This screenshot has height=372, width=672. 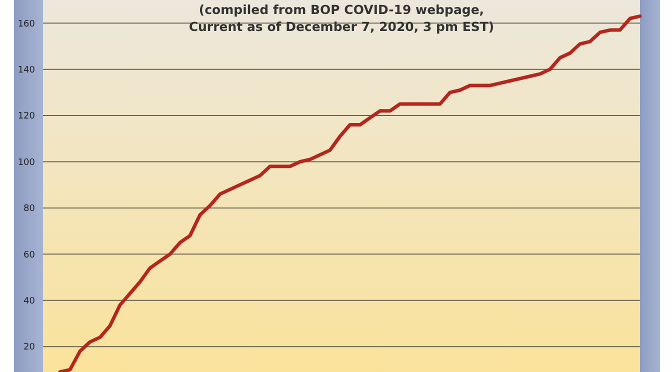 I want to click on y-tick-label: 20, so click(x=30, y=347).